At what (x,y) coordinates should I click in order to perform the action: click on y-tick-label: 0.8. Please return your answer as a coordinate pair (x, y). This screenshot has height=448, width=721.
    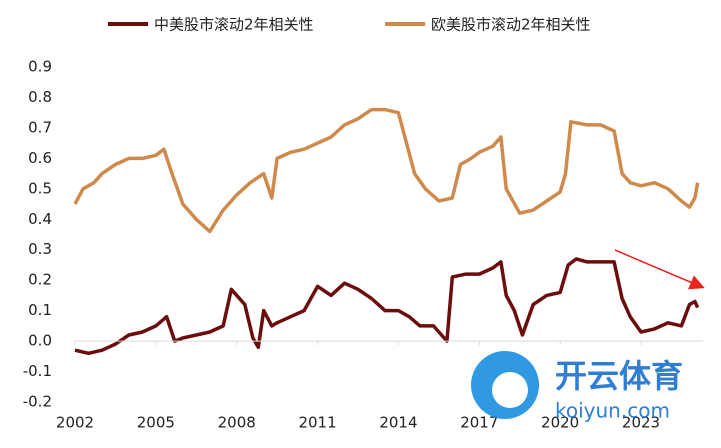
    Looking at the image, I should click on (40, 97).